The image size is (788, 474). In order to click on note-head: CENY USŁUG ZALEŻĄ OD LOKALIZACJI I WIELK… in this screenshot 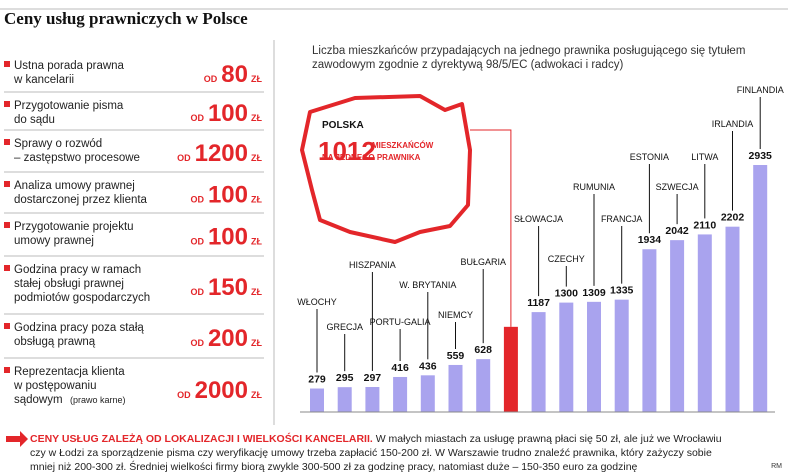, I will do `click(201, 439)`.